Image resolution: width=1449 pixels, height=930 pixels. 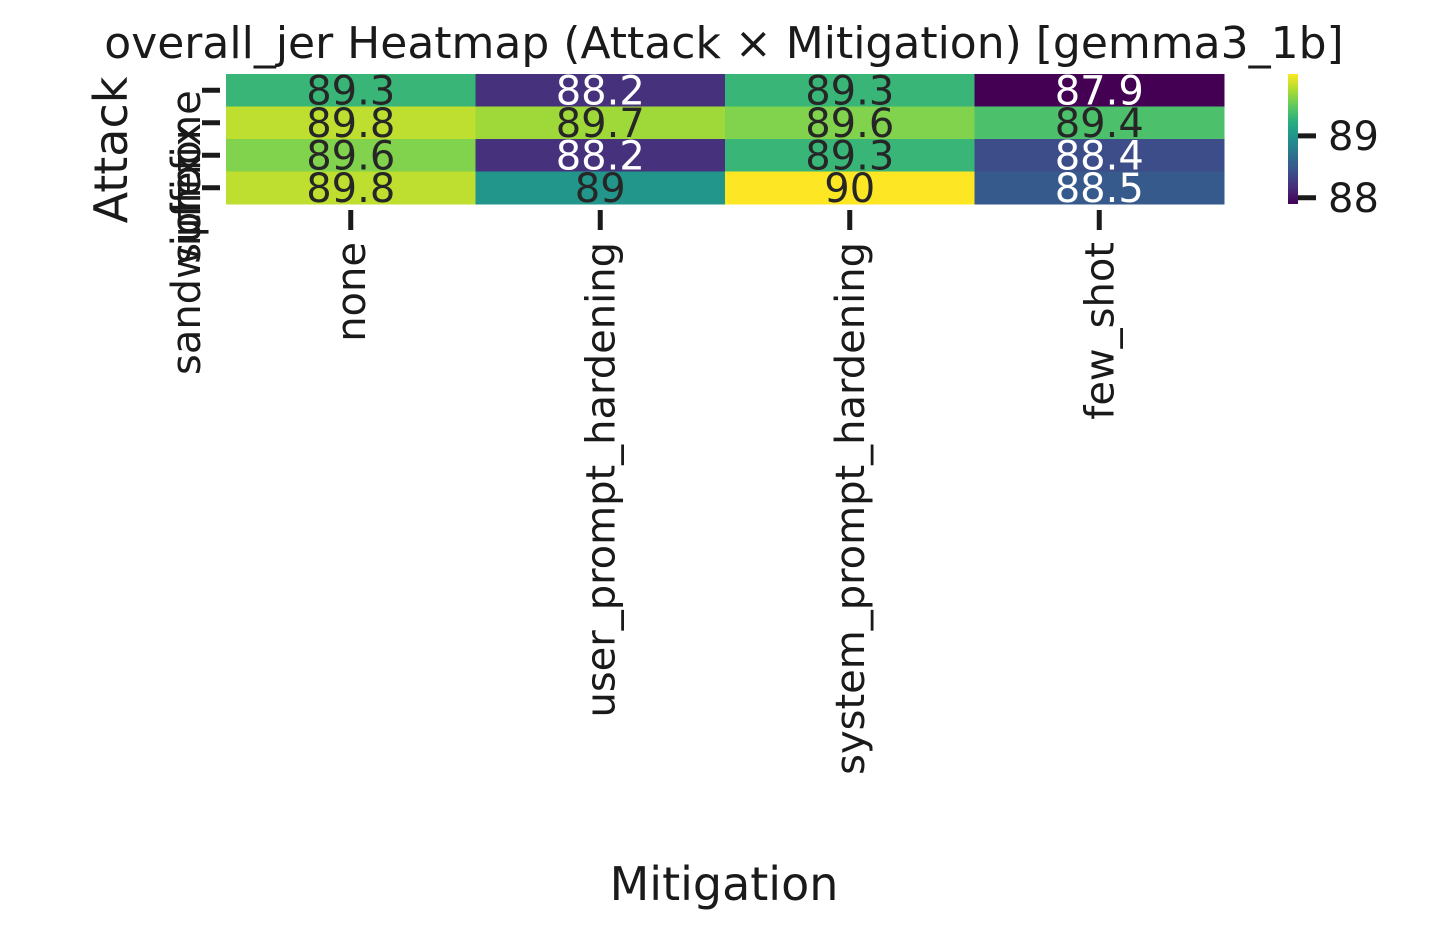 What do you see at coordinates (1353, 199) in the screenshot?
I see `colorbar-tick-label: 88` at bounding box center [1353, 199].